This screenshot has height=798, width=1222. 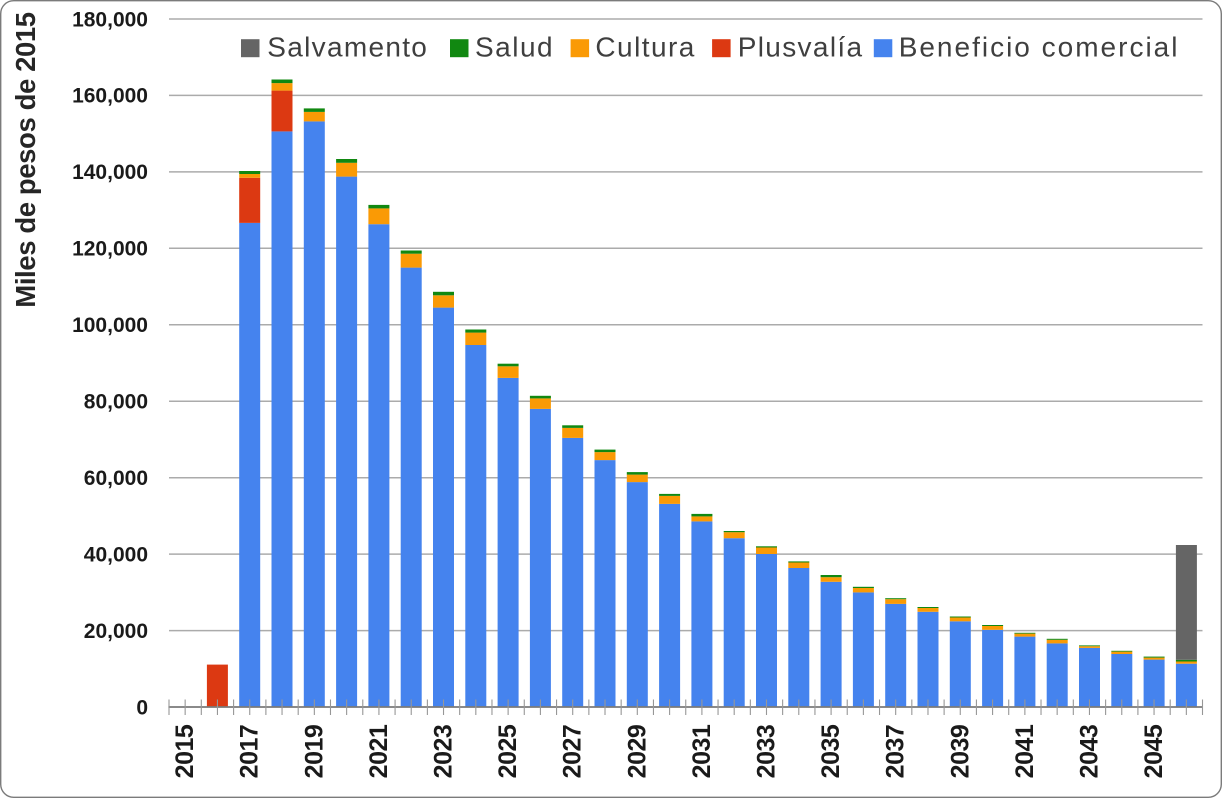 I want to click on svg-text: 80,000, so click(x=116, y=402).